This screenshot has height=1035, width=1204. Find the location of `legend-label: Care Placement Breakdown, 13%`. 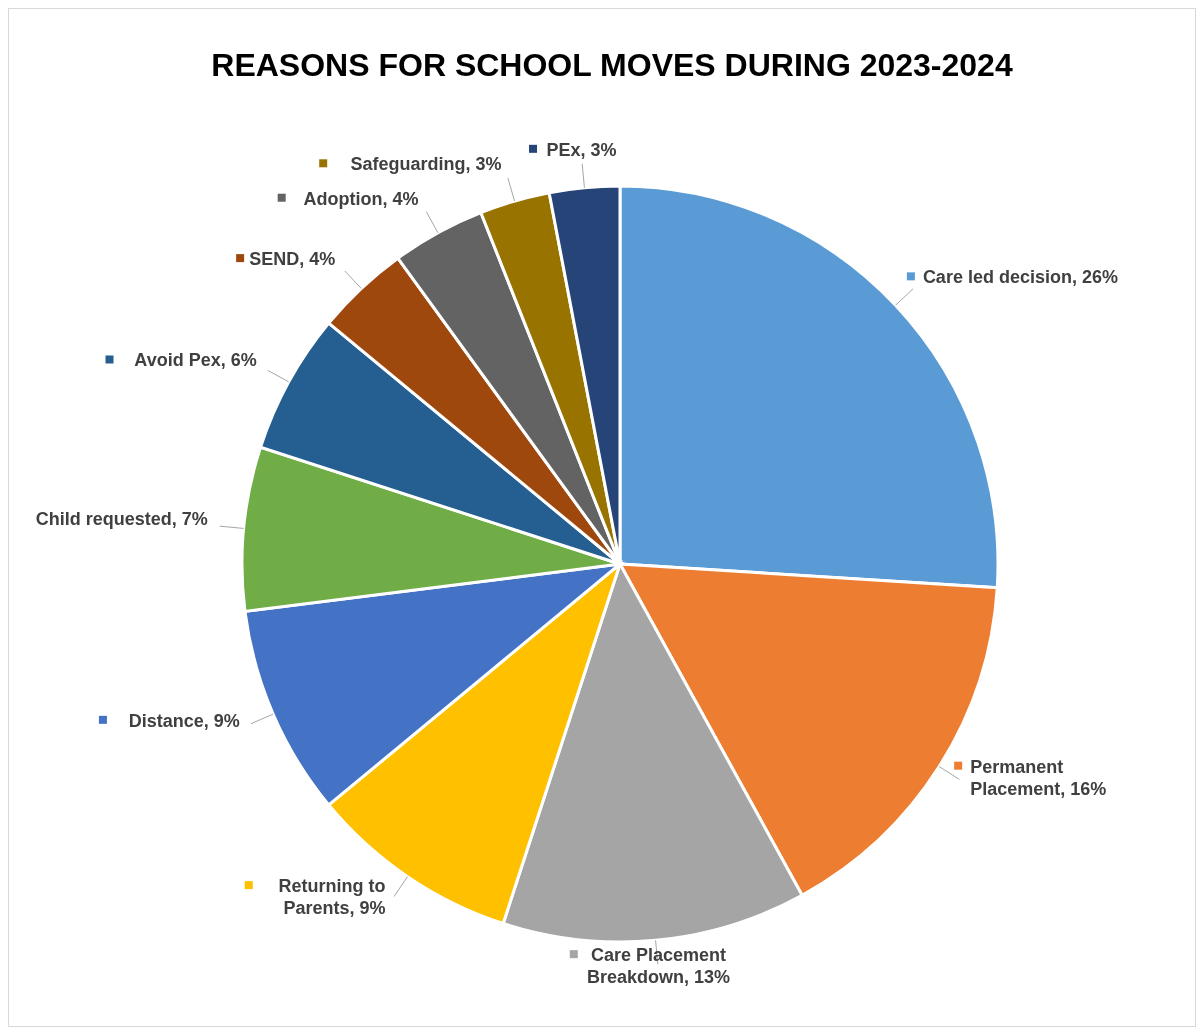

legend-label: Care Placement Breakdown, 13% is located at coordinates (659, 966).